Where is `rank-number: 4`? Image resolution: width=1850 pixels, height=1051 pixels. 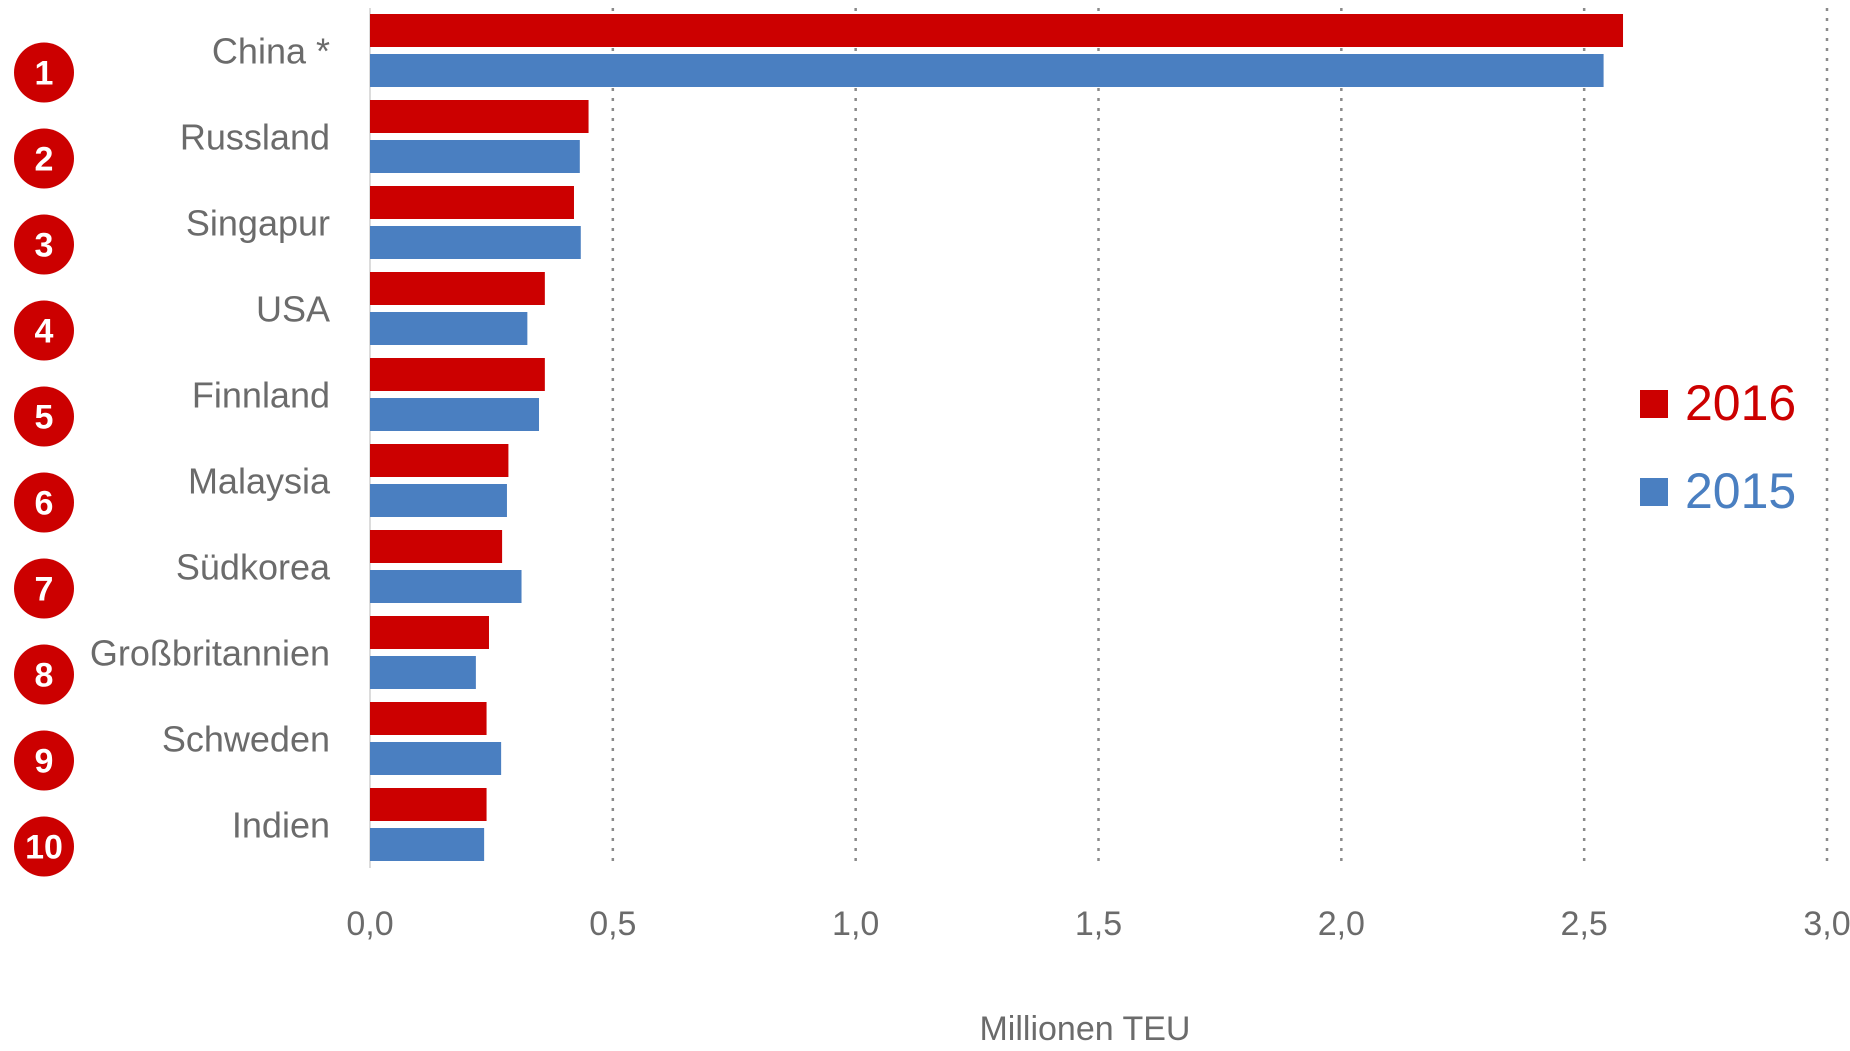 rank-number: 4 is located at coordinates (44, 332).